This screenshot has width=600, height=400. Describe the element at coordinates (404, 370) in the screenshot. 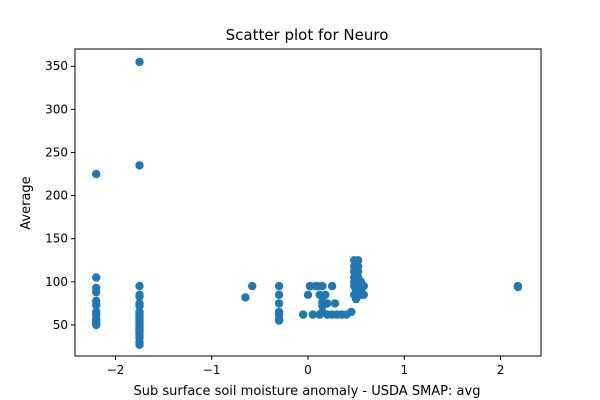

I see `x-tick-label: 1` at that location.